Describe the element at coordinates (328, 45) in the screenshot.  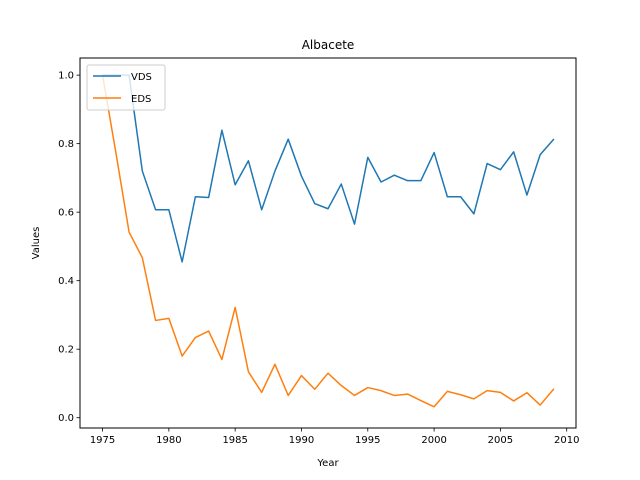
I see `chart-title: Albacete` at that location.